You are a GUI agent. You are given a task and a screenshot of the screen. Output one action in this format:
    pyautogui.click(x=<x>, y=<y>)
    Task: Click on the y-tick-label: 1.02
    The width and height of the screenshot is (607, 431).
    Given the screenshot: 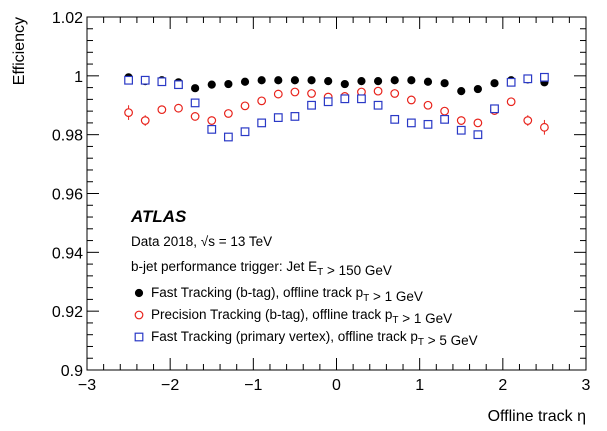 What is the action you would take?
    pyautogui.click(x=67, y=18)
    